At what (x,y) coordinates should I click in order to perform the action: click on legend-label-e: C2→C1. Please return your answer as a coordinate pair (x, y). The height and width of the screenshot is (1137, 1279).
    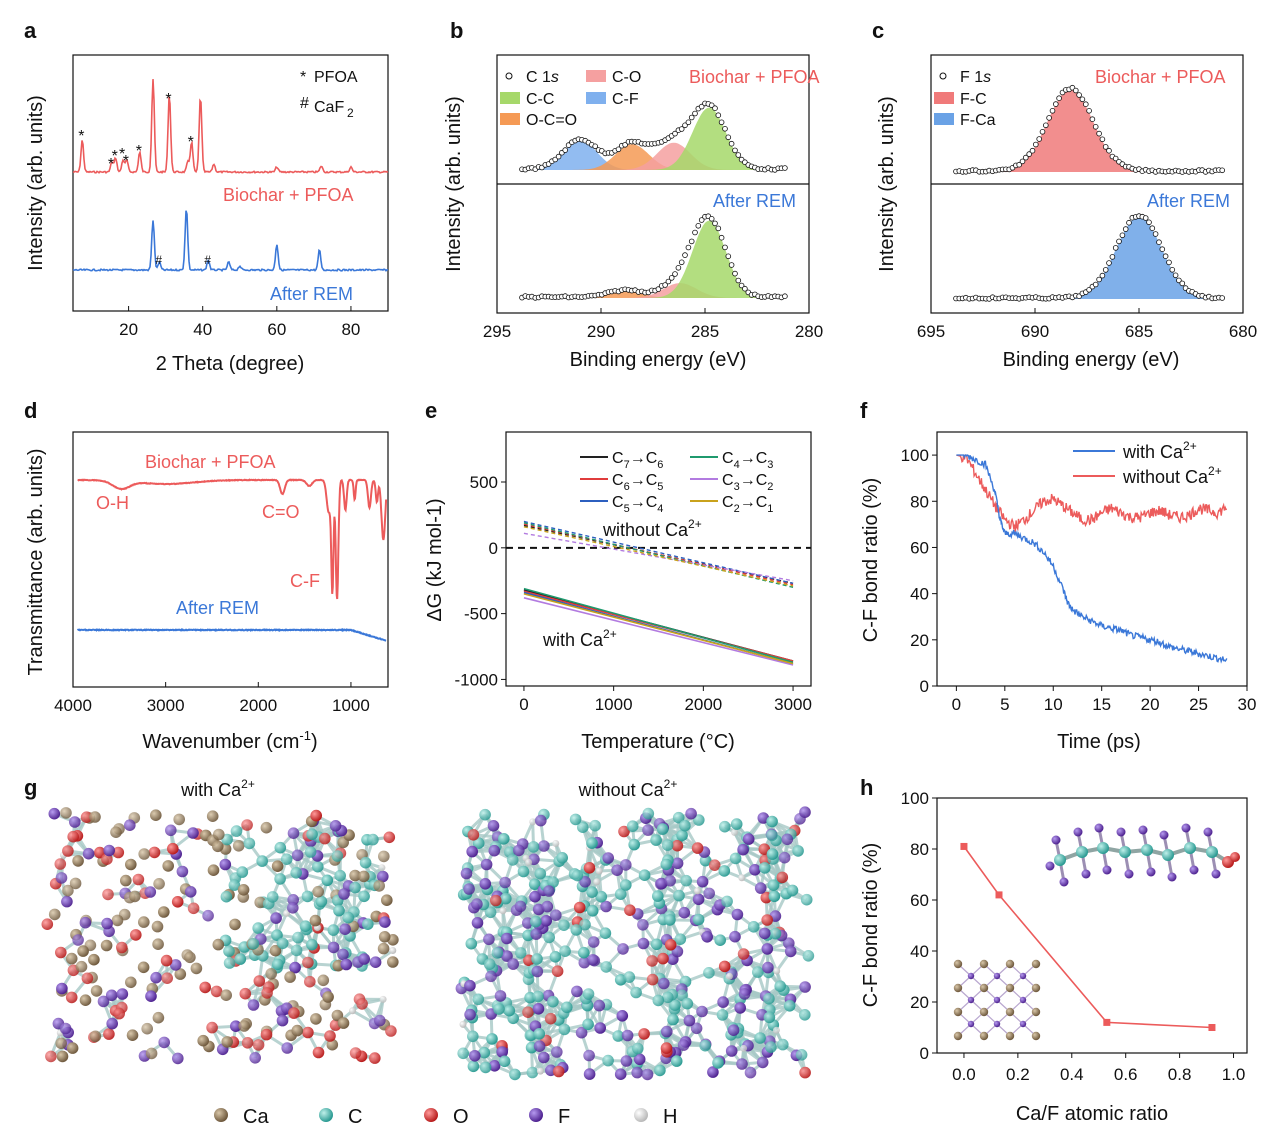
    Looking at the image, I should click on (747, 504).